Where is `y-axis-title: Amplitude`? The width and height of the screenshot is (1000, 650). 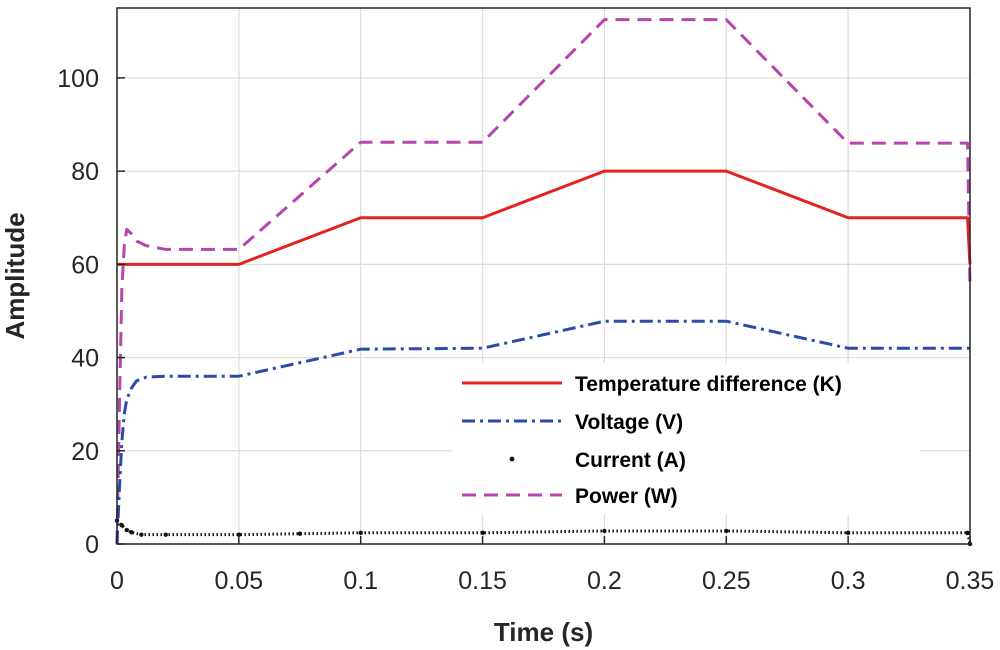
y-axis-title: Amplitude is located at coordinates (15, 275).